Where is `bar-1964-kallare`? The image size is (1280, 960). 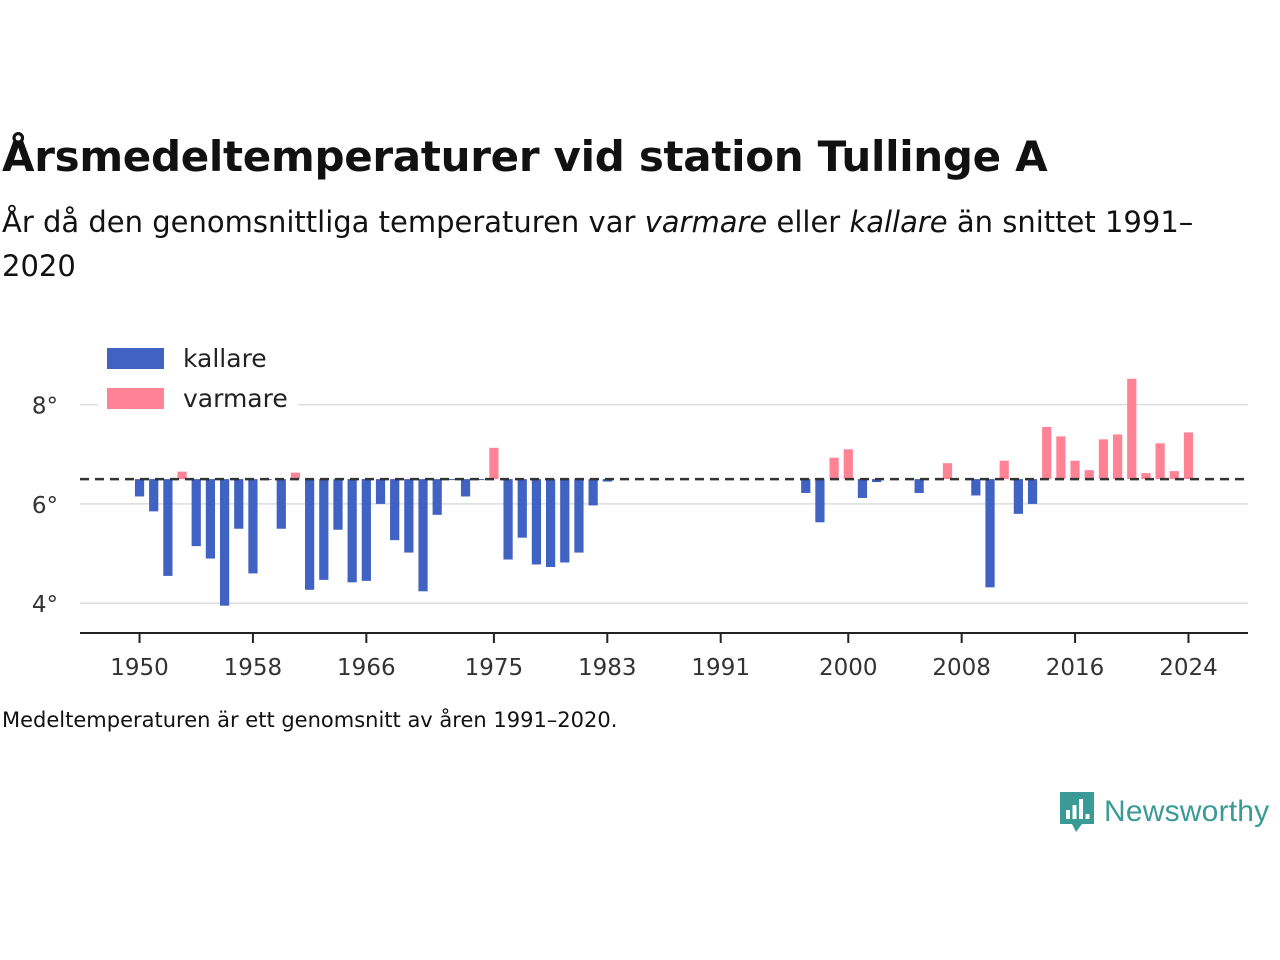 bar-1964-kallare is located at coordinates (338, 504).